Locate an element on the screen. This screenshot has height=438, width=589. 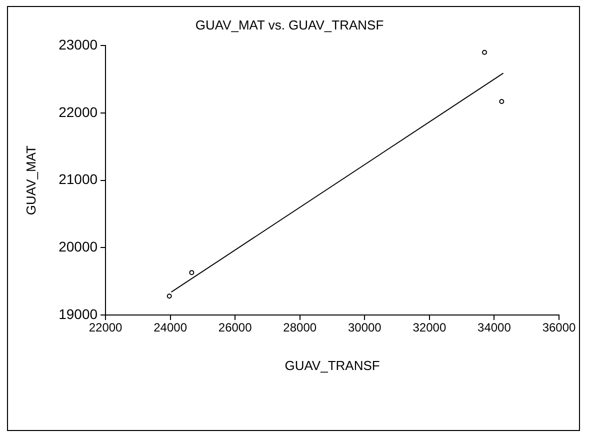
x-tick-label: 36000 is located at coordinates (559, 327).